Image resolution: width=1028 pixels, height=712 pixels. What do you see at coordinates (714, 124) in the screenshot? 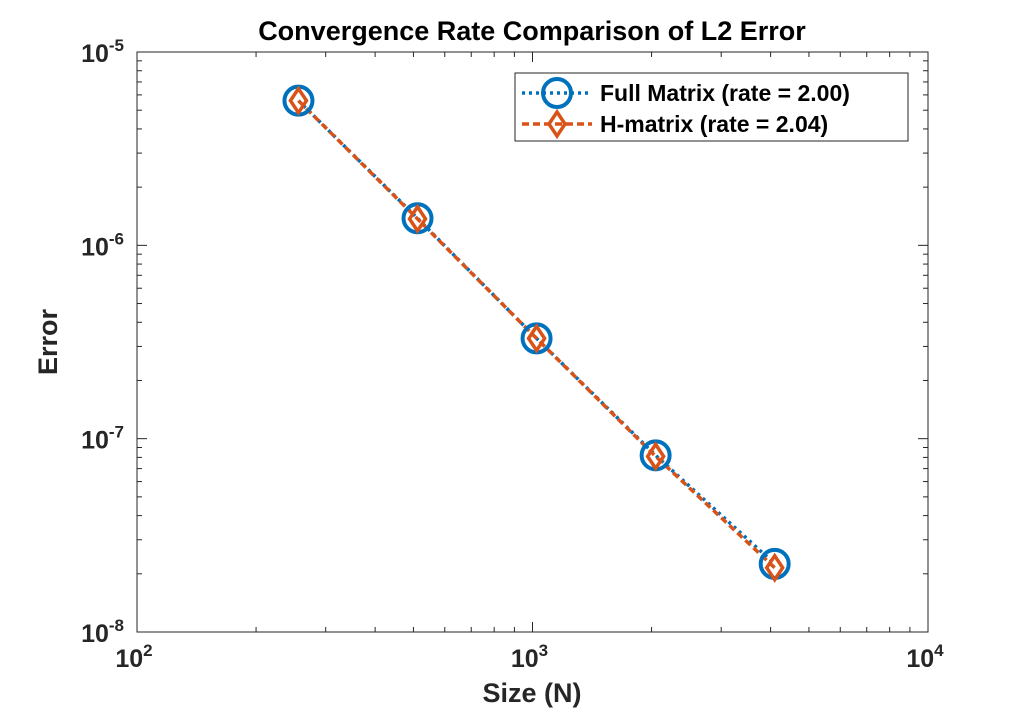
I see `legend-label-h-matrix: H-matrix (rate = 2.04)` at bounding box center [714, 124].